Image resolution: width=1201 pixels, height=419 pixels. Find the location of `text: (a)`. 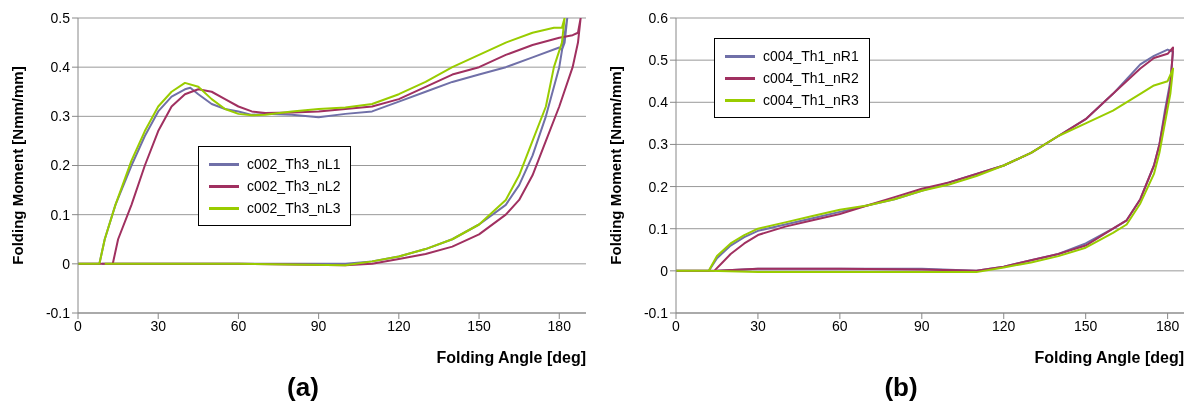

text: (a) is located at coordinates (303, 387).